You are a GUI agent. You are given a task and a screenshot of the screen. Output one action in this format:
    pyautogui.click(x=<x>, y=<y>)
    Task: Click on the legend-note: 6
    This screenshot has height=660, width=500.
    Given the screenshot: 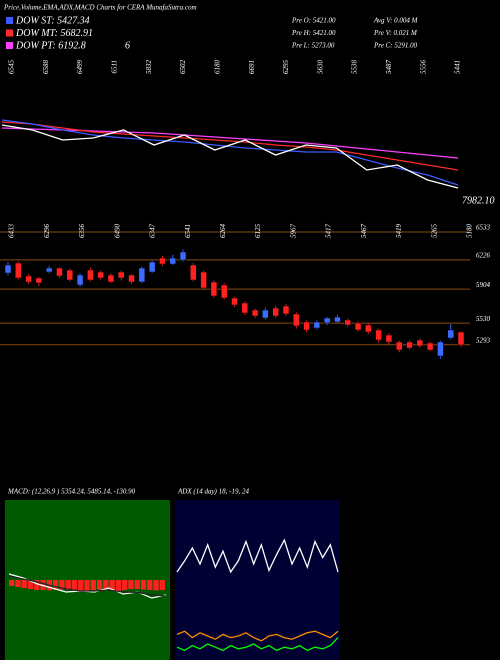 What is the action you would take?
    pyautogui.click(x=127, y=45)
    